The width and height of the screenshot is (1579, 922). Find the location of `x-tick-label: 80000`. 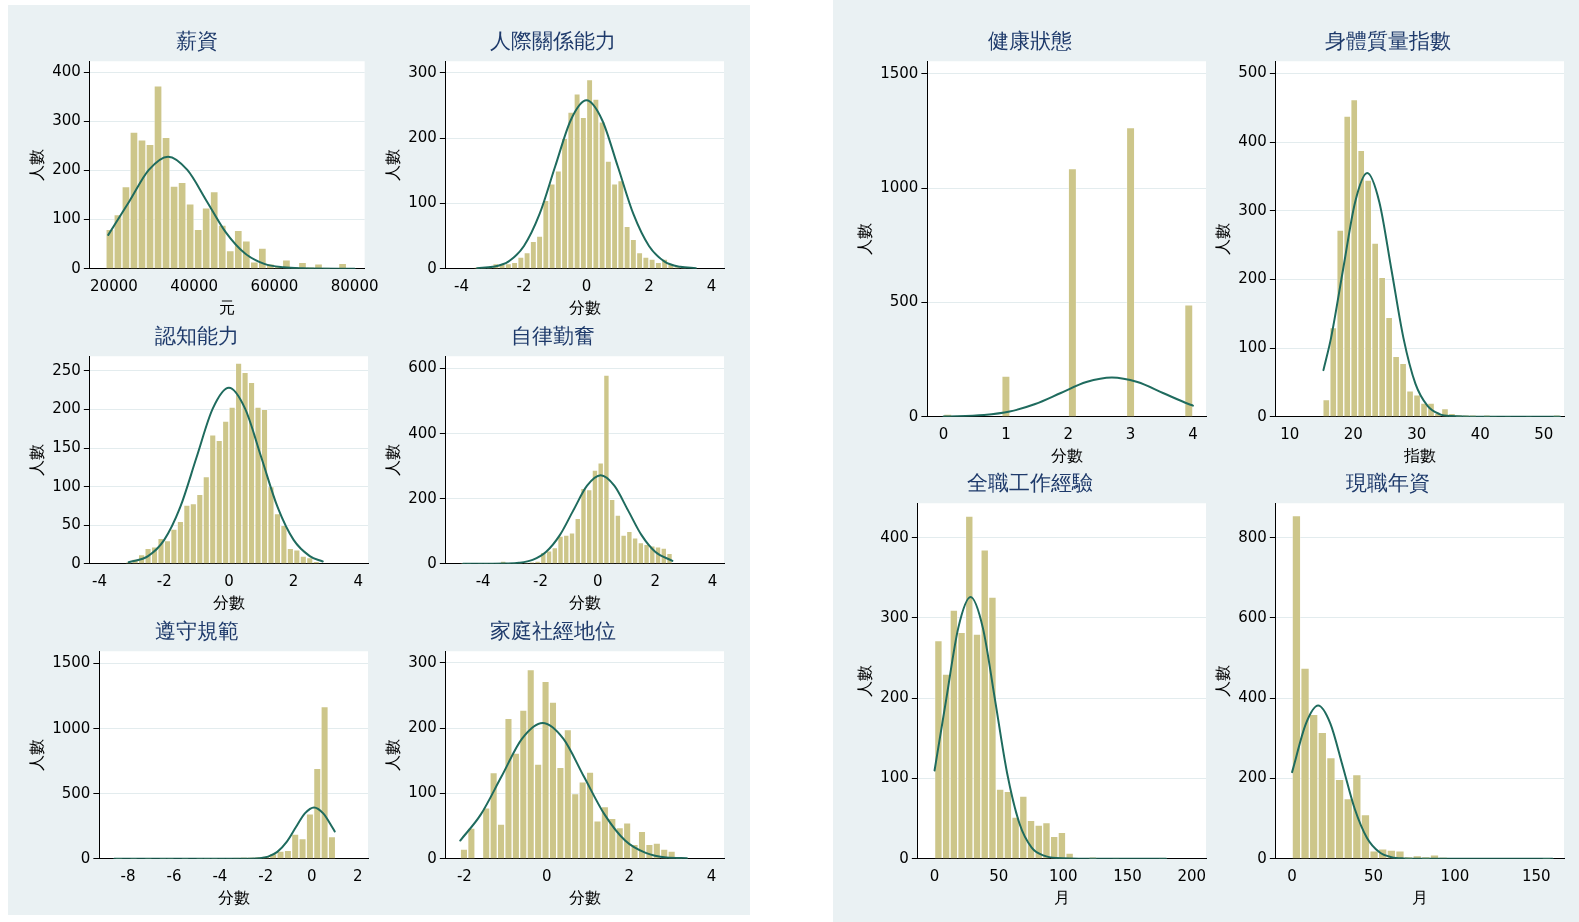

x-tick-label: 80000 is located at coordinates (354, 285).